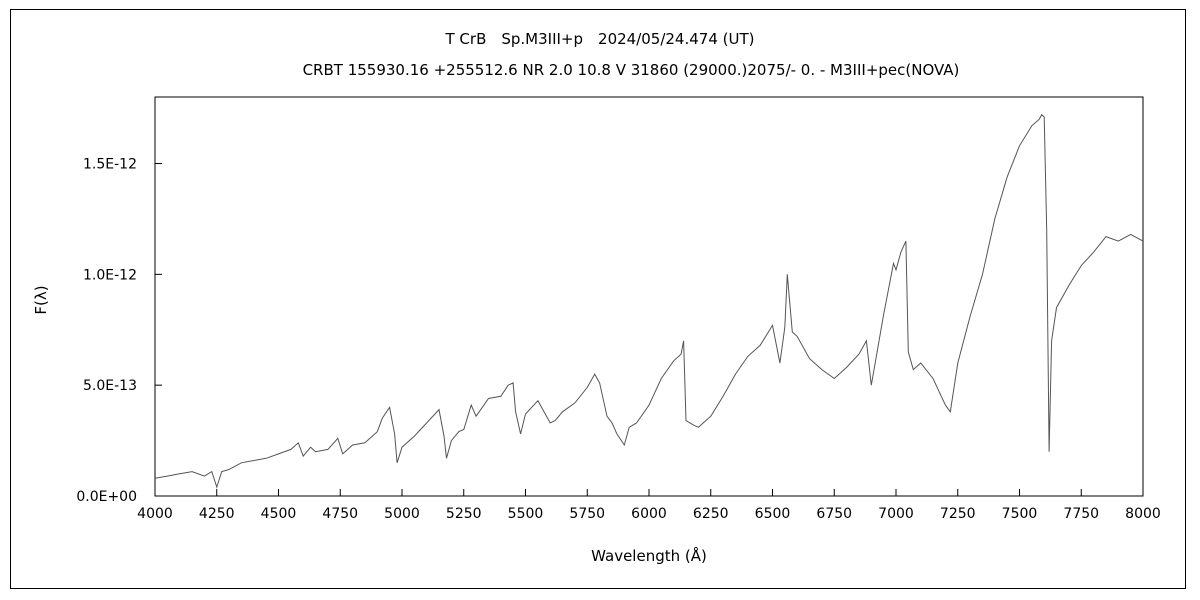 This screenshot has height=600, width=1200. What do you see at coordinates (110, 386) in the screenshot?
I see `y-tick-label: 5.0E-13` at bounding box center [110, 386].